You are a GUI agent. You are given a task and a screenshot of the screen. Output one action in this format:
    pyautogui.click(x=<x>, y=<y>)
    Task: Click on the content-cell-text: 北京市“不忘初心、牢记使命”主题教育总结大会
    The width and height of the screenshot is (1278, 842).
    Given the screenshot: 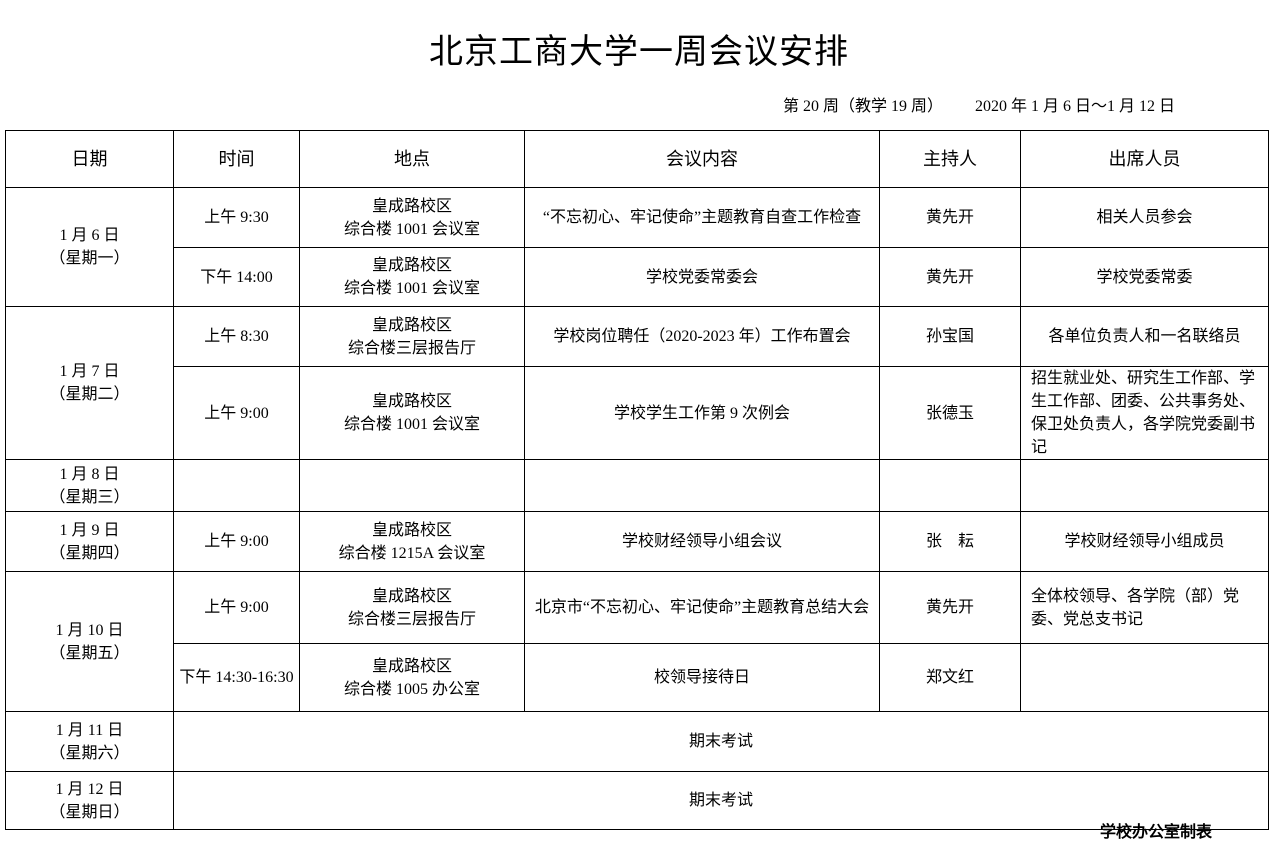 What is the action you would take?
    pyautogui.click(x=702, y=607)
    